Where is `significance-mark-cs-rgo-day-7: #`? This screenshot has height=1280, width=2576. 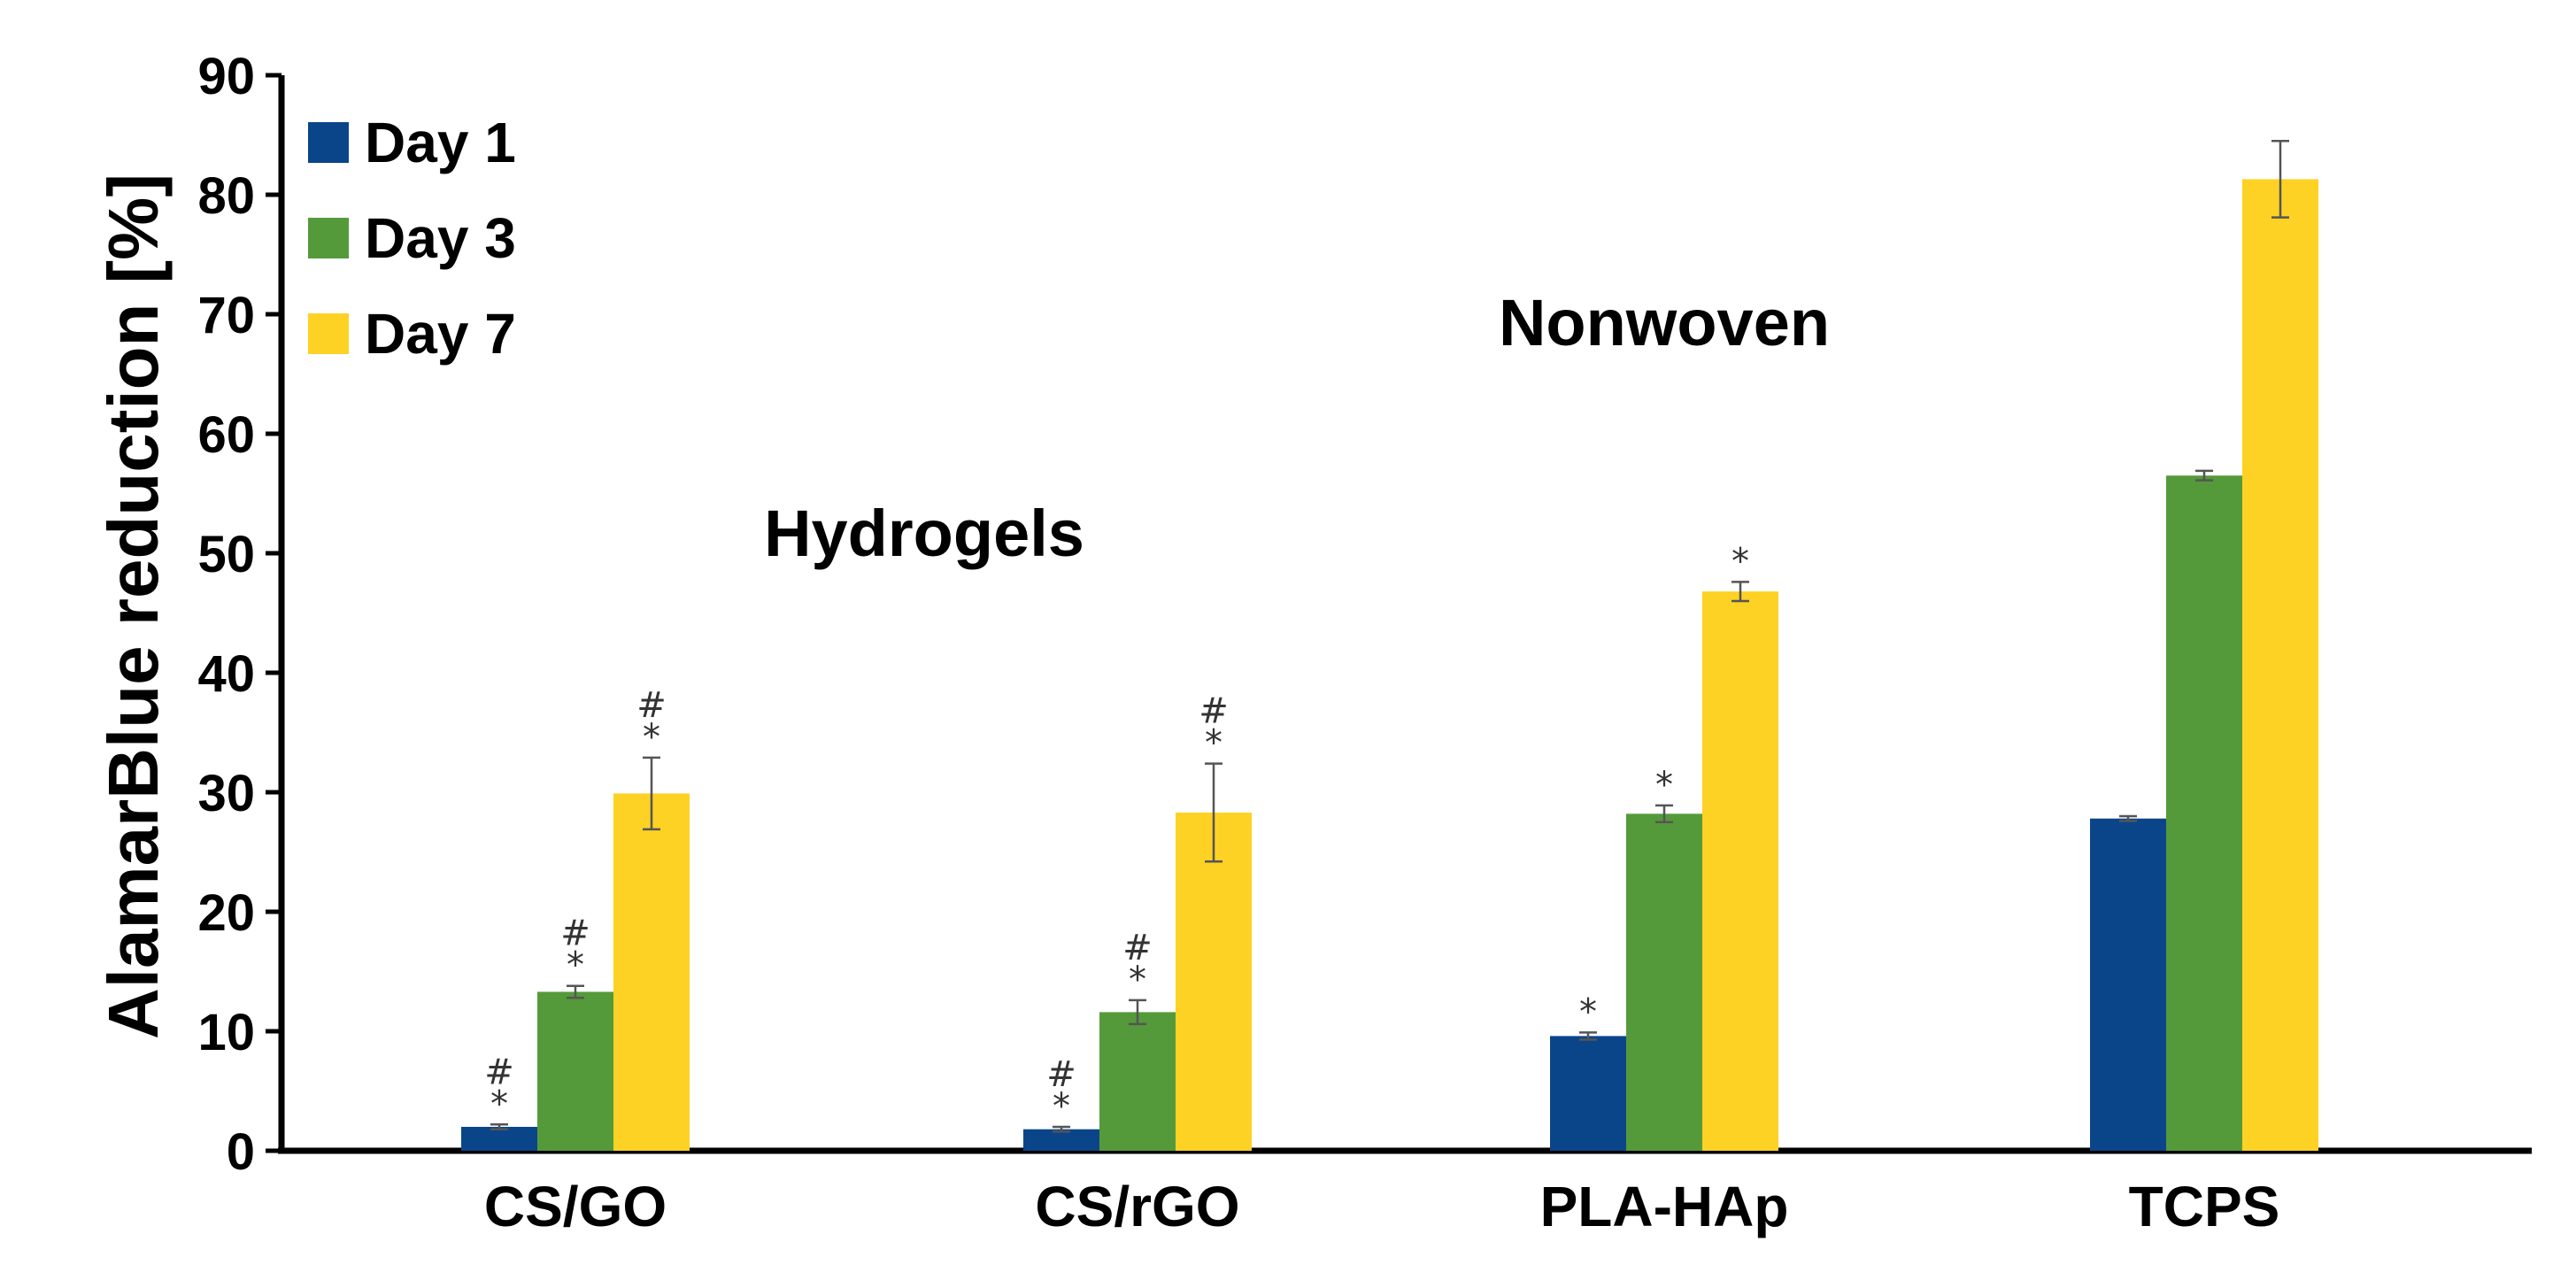
significance-mark-cs-rgo-day-7: # is located at coordinates (1214, 711).